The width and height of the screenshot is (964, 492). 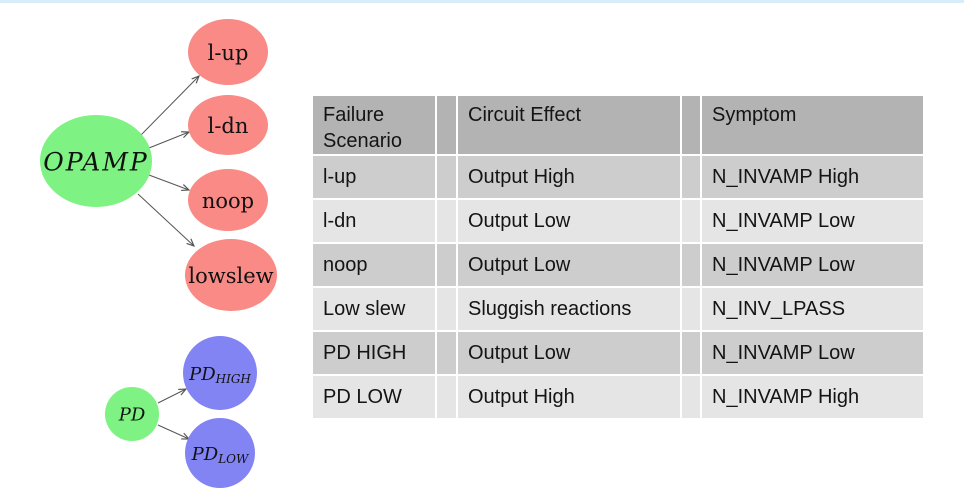 I want to click on lup-node, so click(x=228, y=52).